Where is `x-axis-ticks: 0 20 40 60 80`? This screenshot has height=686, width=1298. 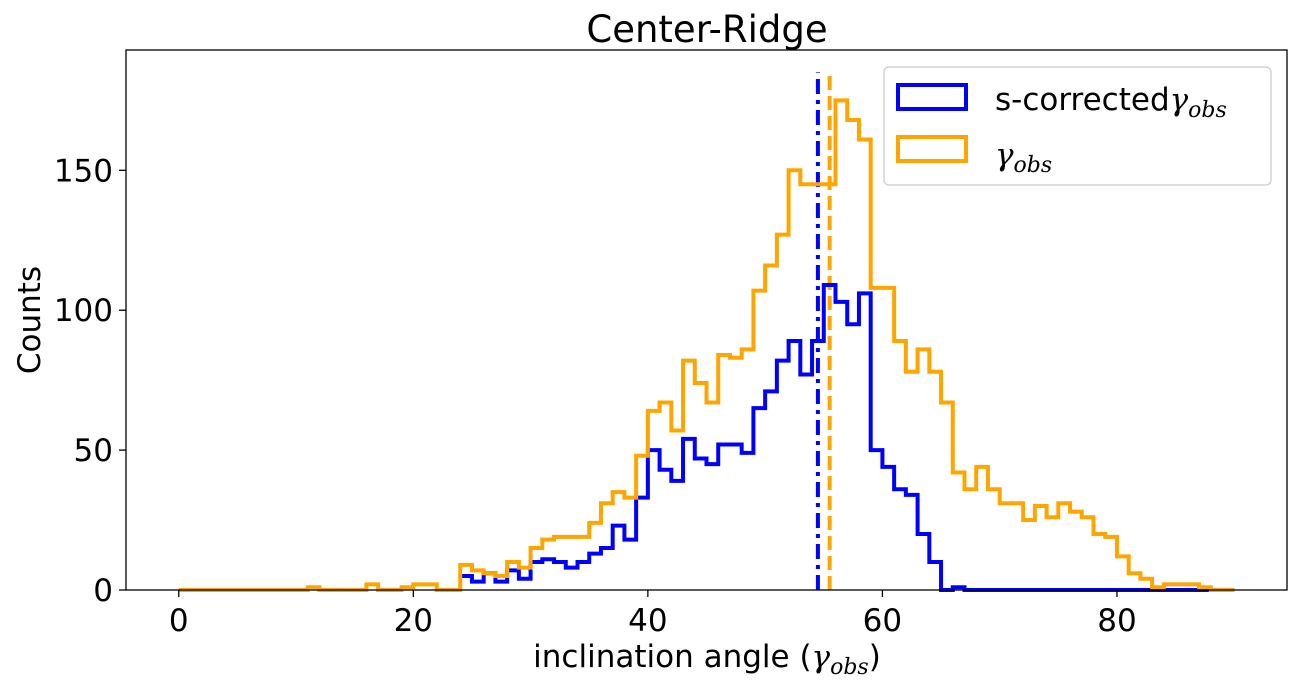 x-axis-ticks: 0 20 40 60 80 is located at coordinates (653, 614).